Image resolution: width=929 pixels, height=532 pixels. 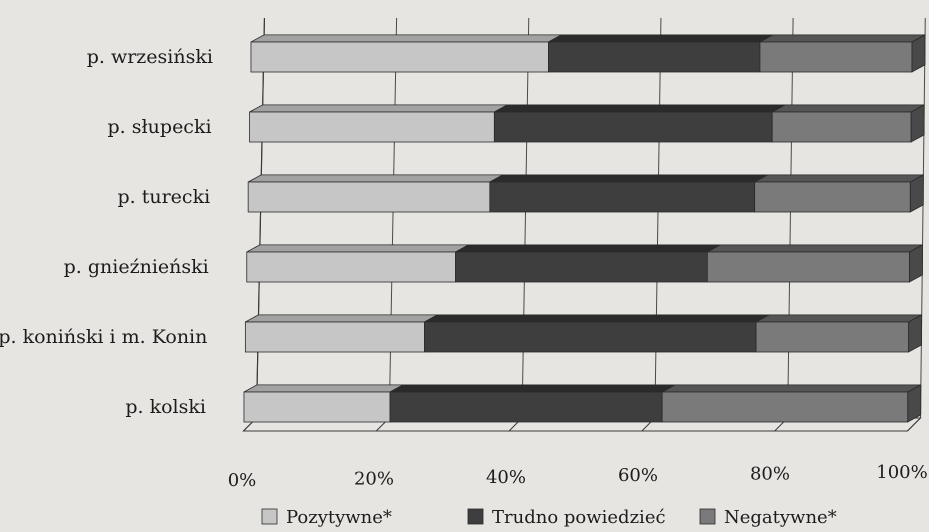 I want to click on x-tick-label: 20%, so click(x=374, y=478).